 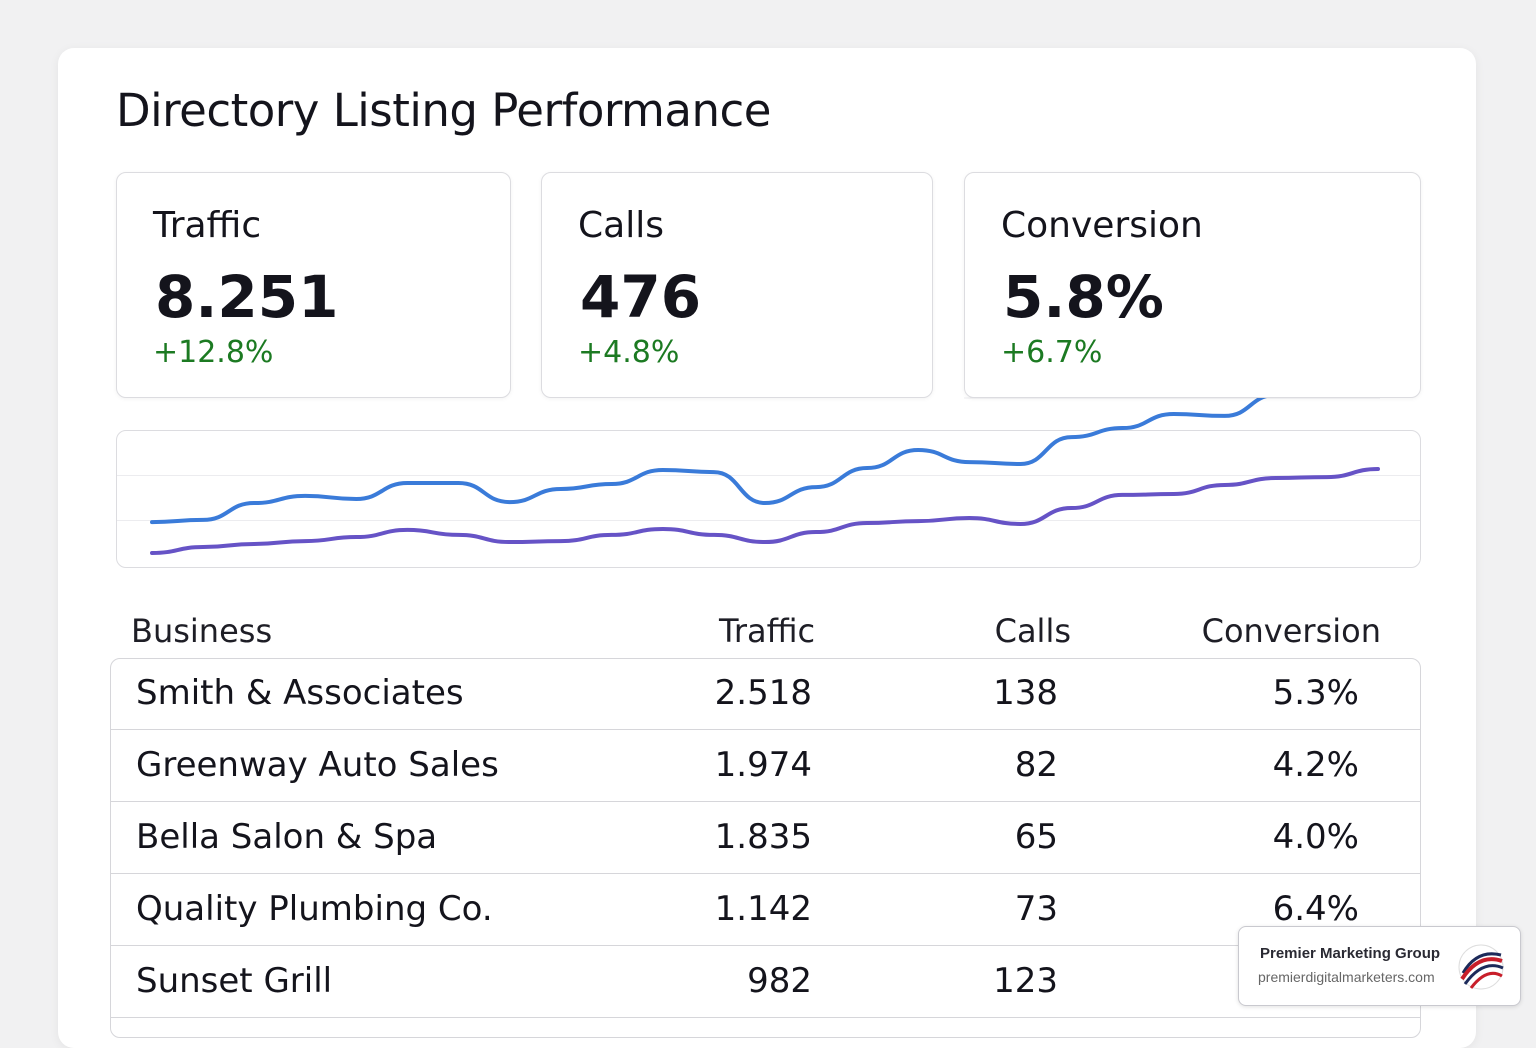 What do you see at coordinates (1102, 225) in the screenshot?
I see `kpi-label: Conversion` at bounding box center [1102, 225].